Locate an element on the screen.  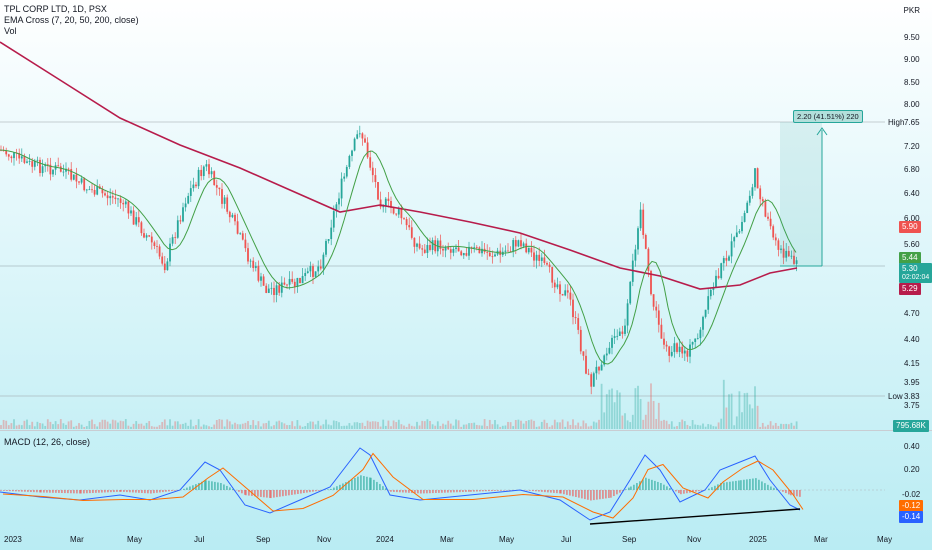
low-value: 3.83 is located at coordinates (912, 396).